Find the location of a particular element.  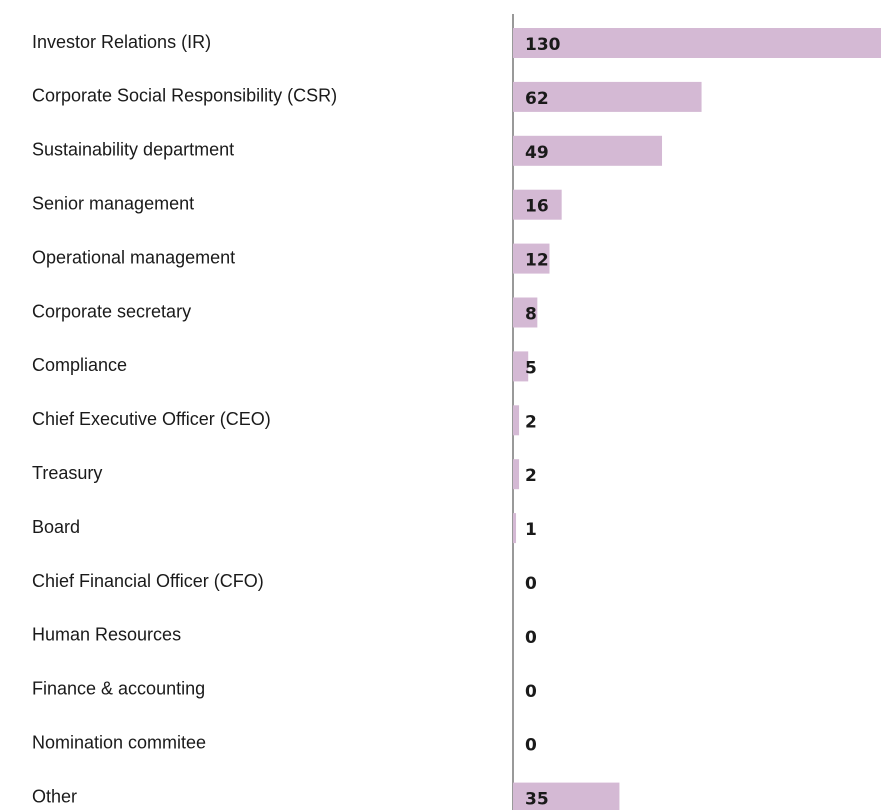

value-label: 130 is located at coordinates (543, 45).